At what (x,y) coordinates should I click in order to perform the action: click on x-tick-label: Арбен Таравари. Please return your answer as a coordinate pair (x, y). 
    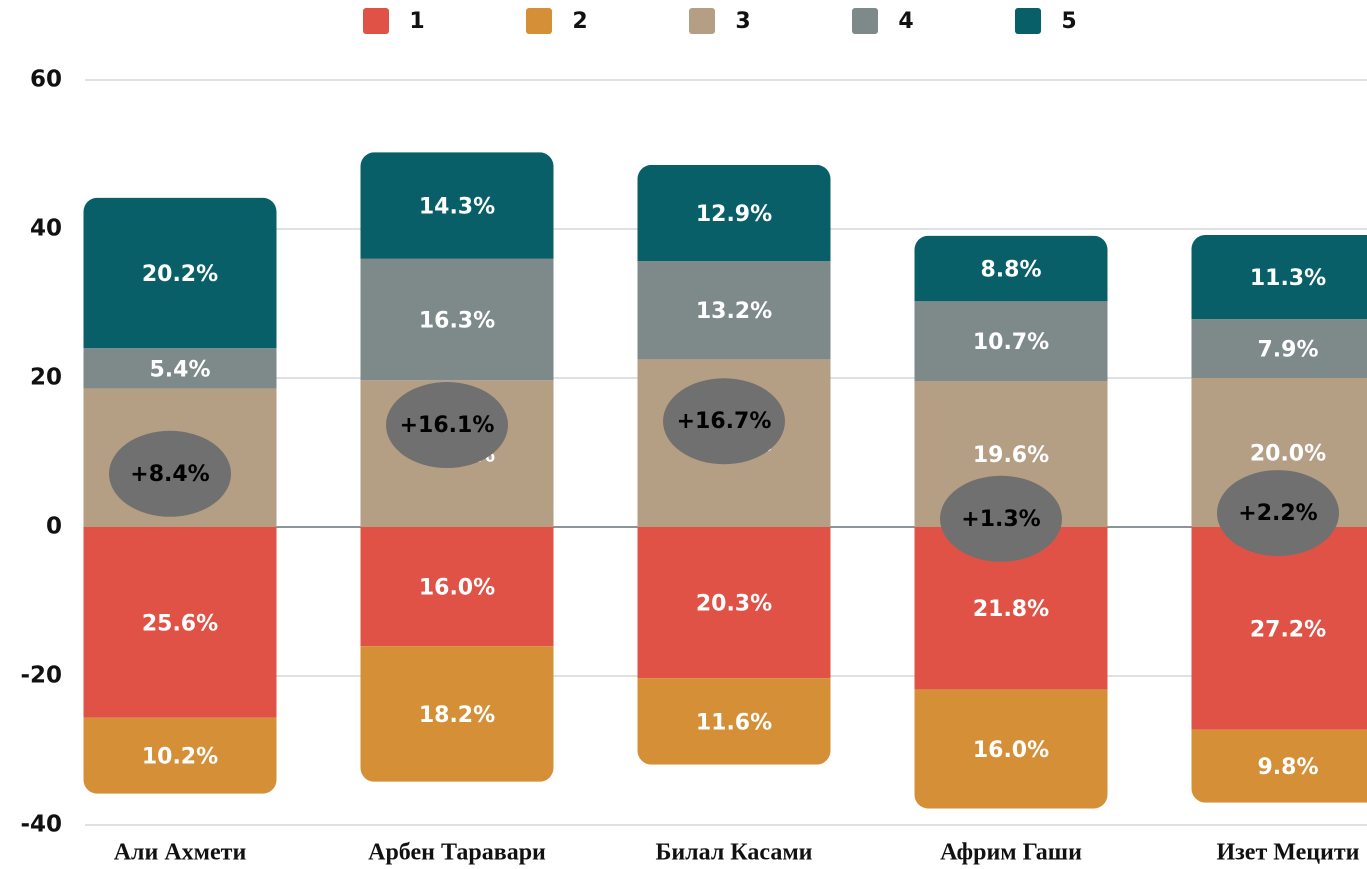
    Looking at the image, I should click on (457, 853).